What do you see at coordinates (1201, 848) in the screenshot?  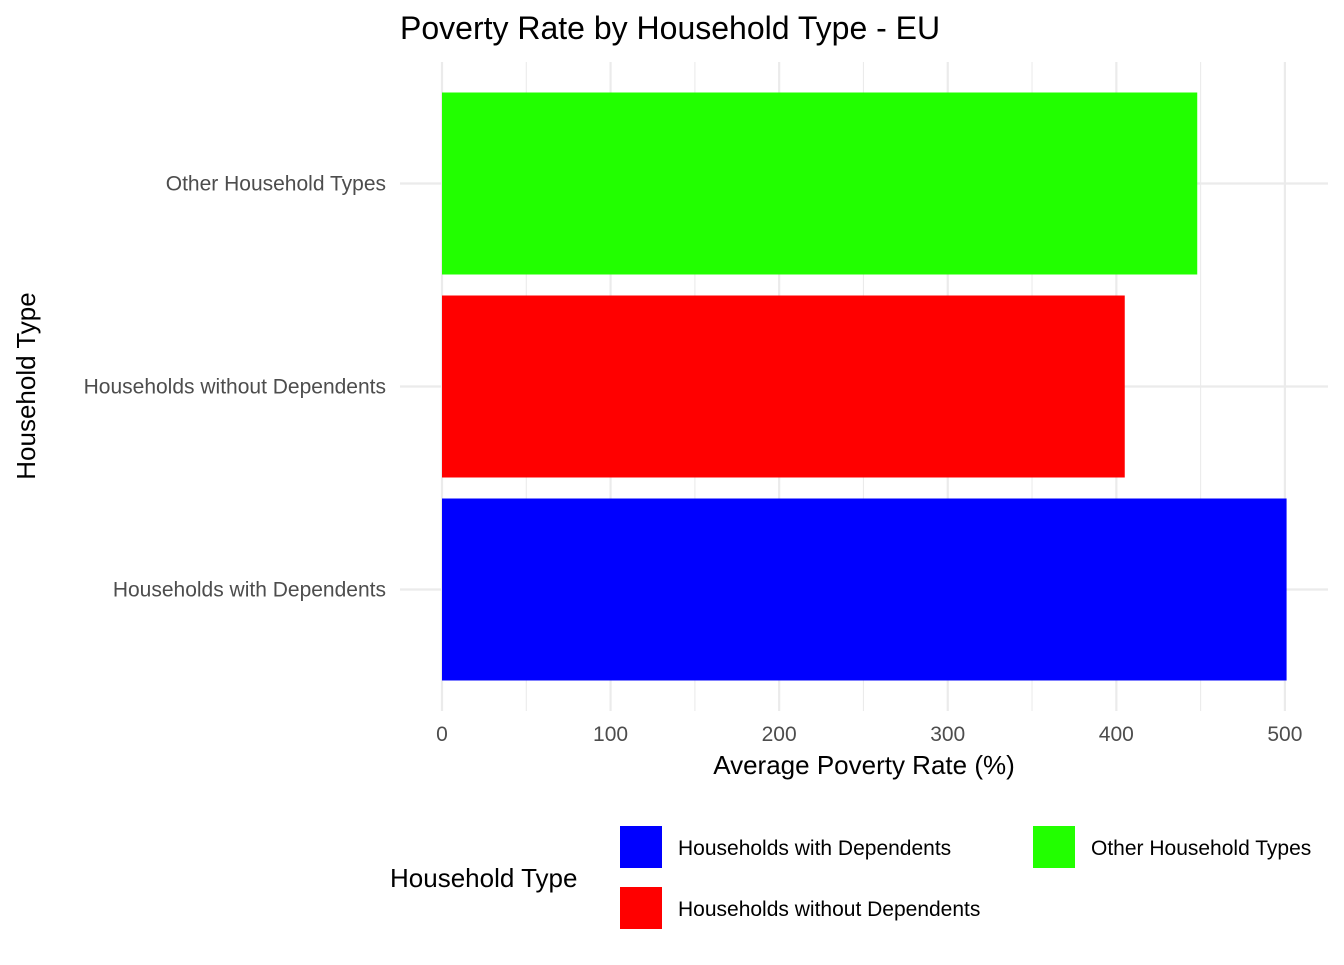 I see `legend-label: Other Household Types` at bounding box center [1201, 848].